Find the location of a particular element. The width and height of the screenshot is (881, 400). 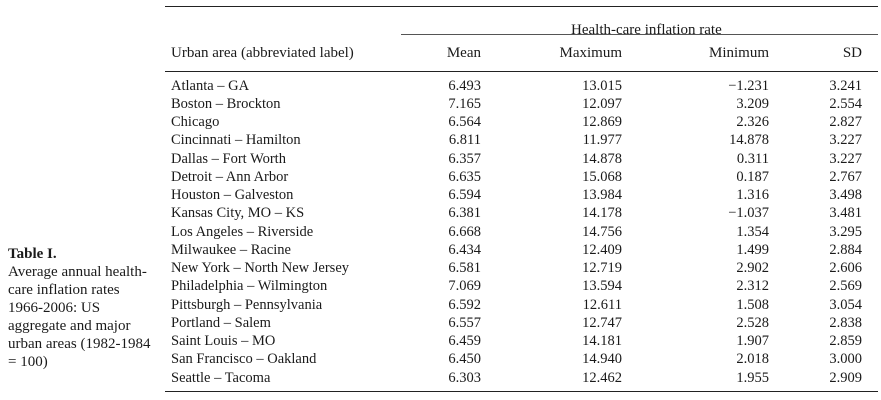

column-header-area: Urban area (abbreviated label) is located at coordinates (262, 52).